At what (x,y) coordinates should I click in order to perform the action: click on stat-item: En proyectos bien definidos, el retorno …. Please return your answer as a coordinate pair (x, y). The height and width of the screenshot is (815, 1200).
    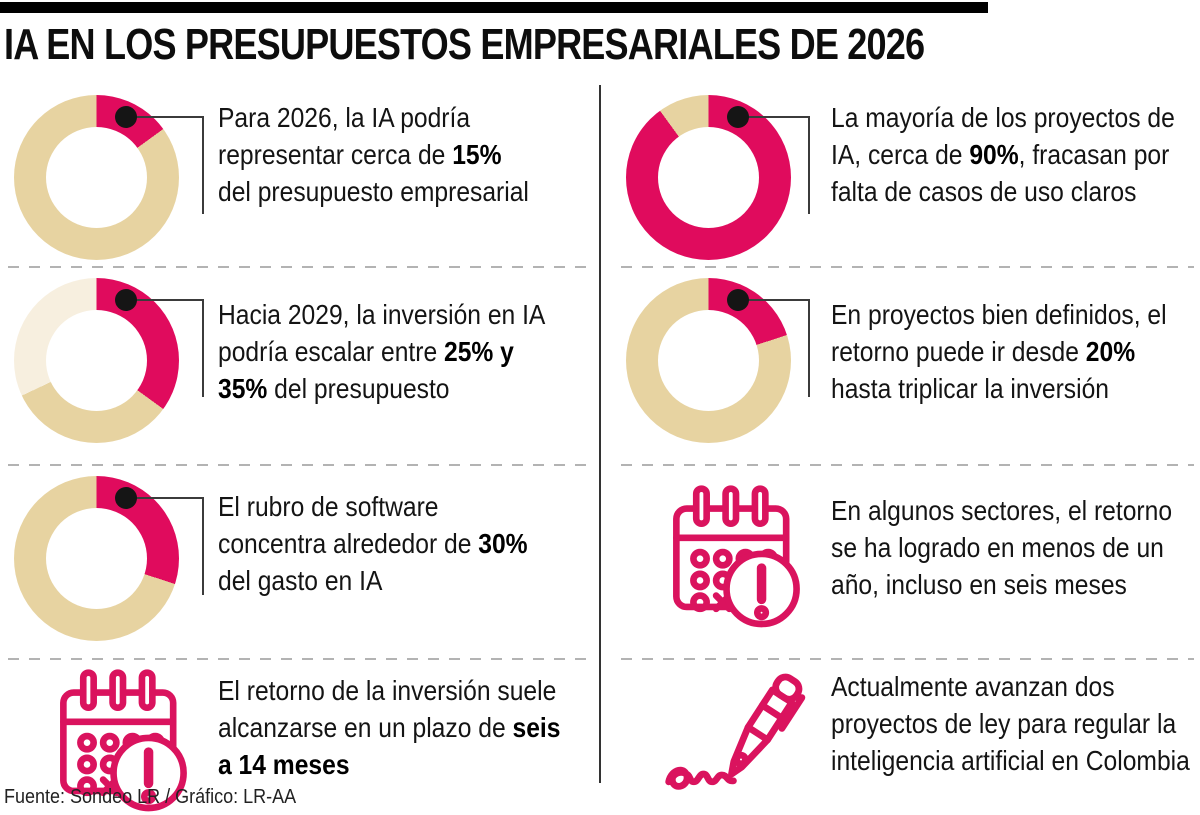
    Looking at the image, I should click on (900, 367).